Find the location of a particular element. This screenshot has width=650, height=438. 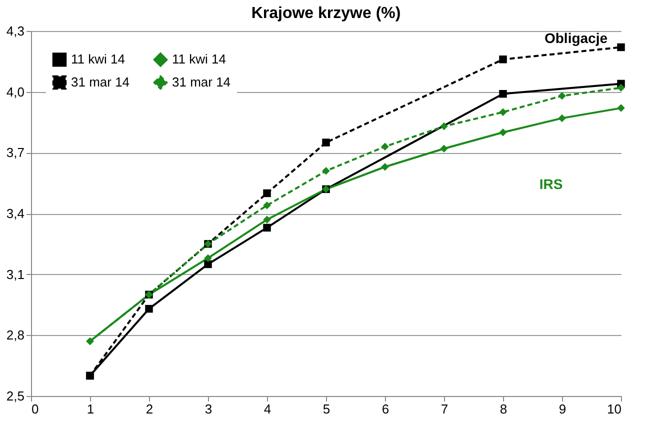

x-tick-label: 4 is located at coordinates (268, 409).